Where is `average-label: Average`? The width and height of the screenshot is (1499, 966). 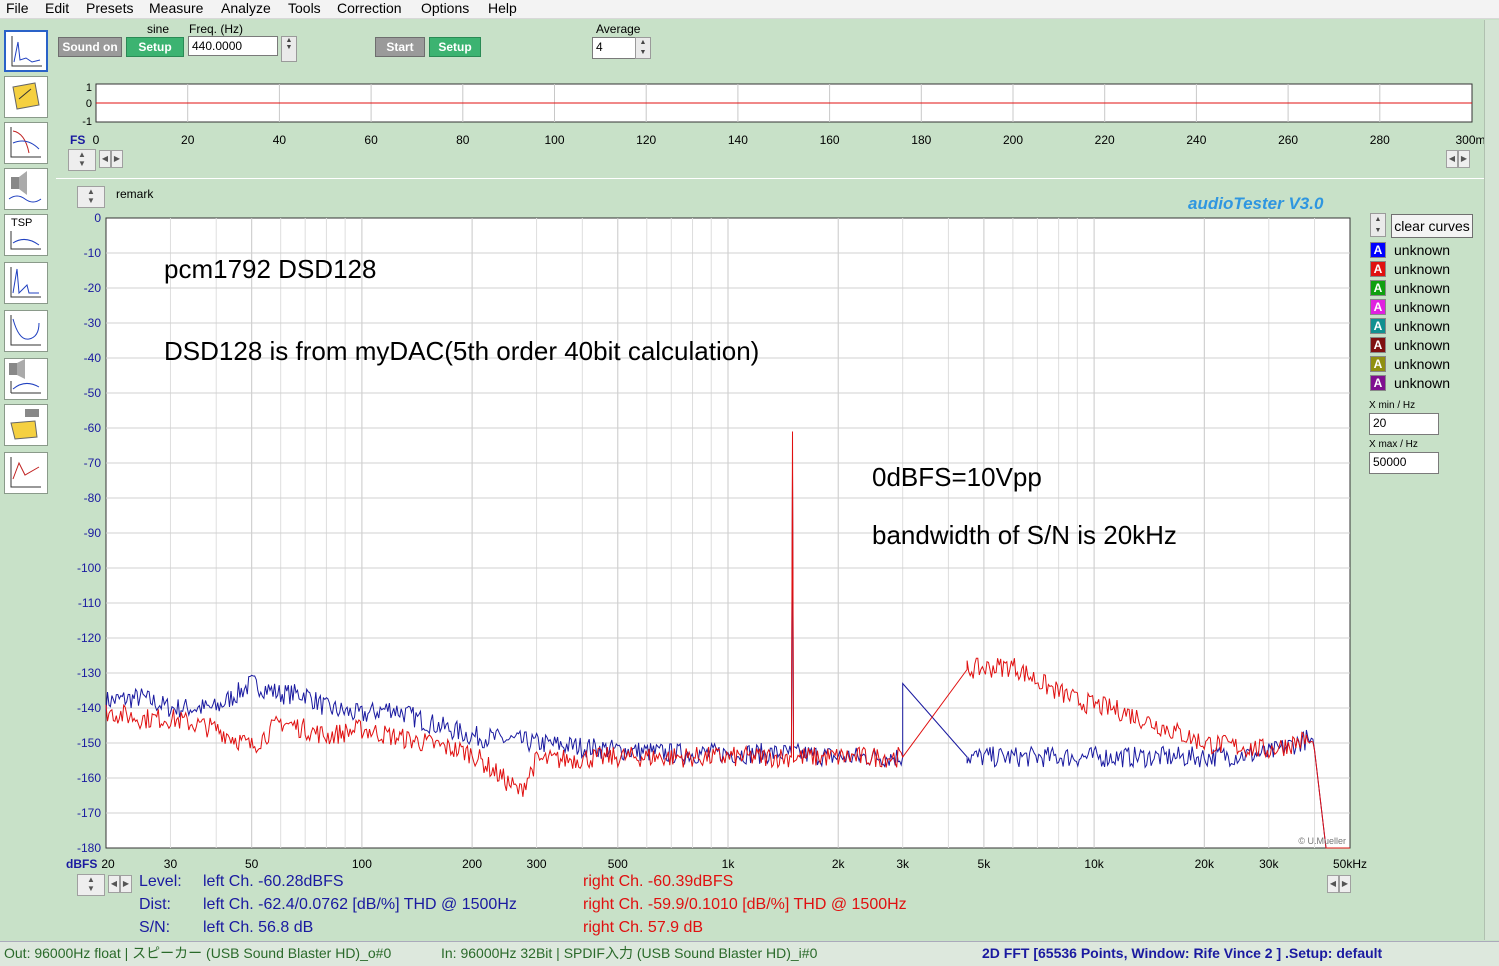
average-label: Average is located at coordinates (618, 29).